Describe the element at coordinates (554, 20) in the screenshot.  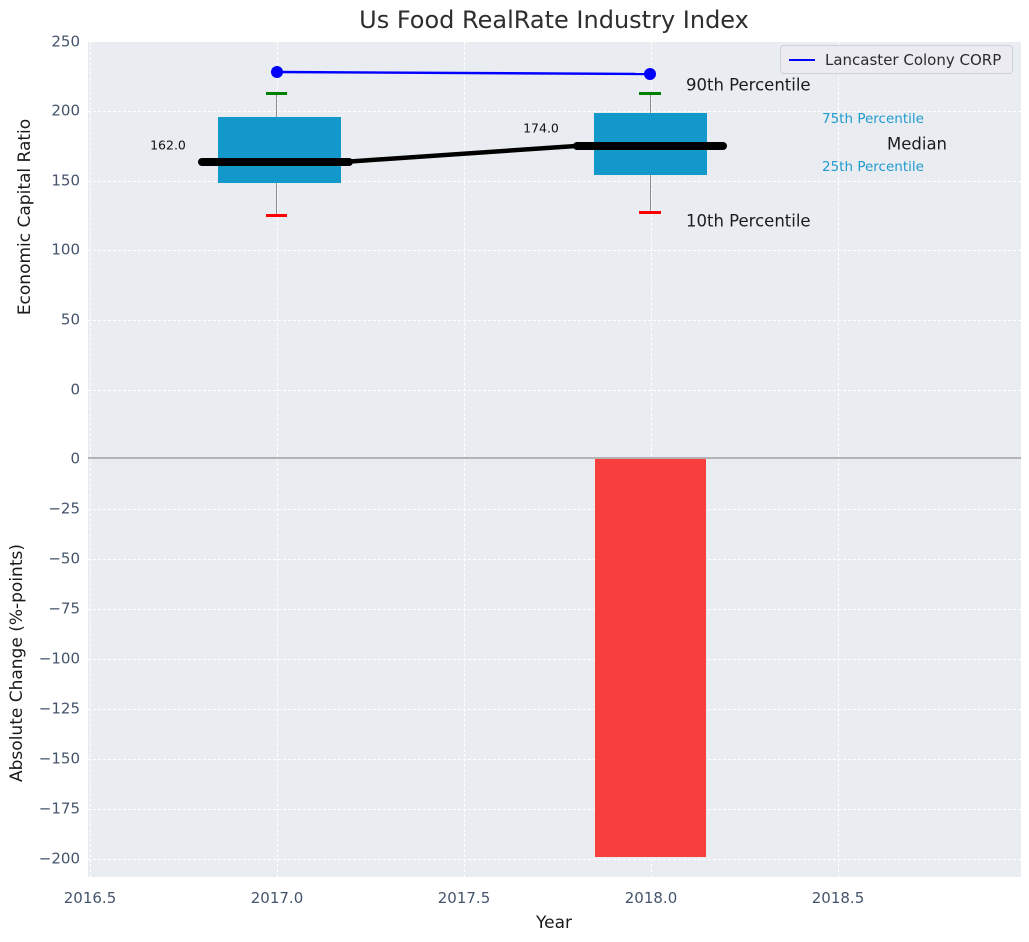
I see `chart-title: Us Food RealRate Industry Index` at that location.